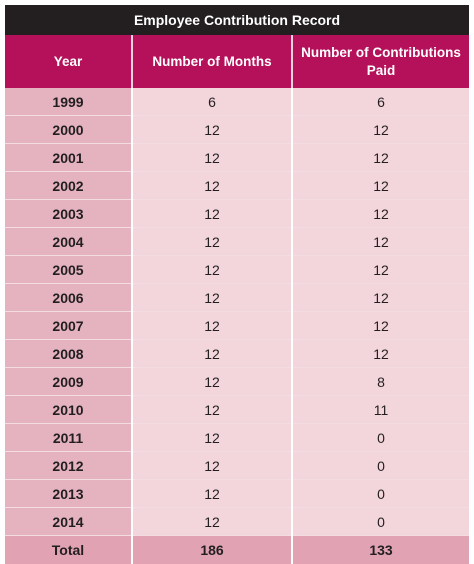 The height and width of the screenshot is (564, 474). I want to click on total-contributions: 133, so click(380, 550).